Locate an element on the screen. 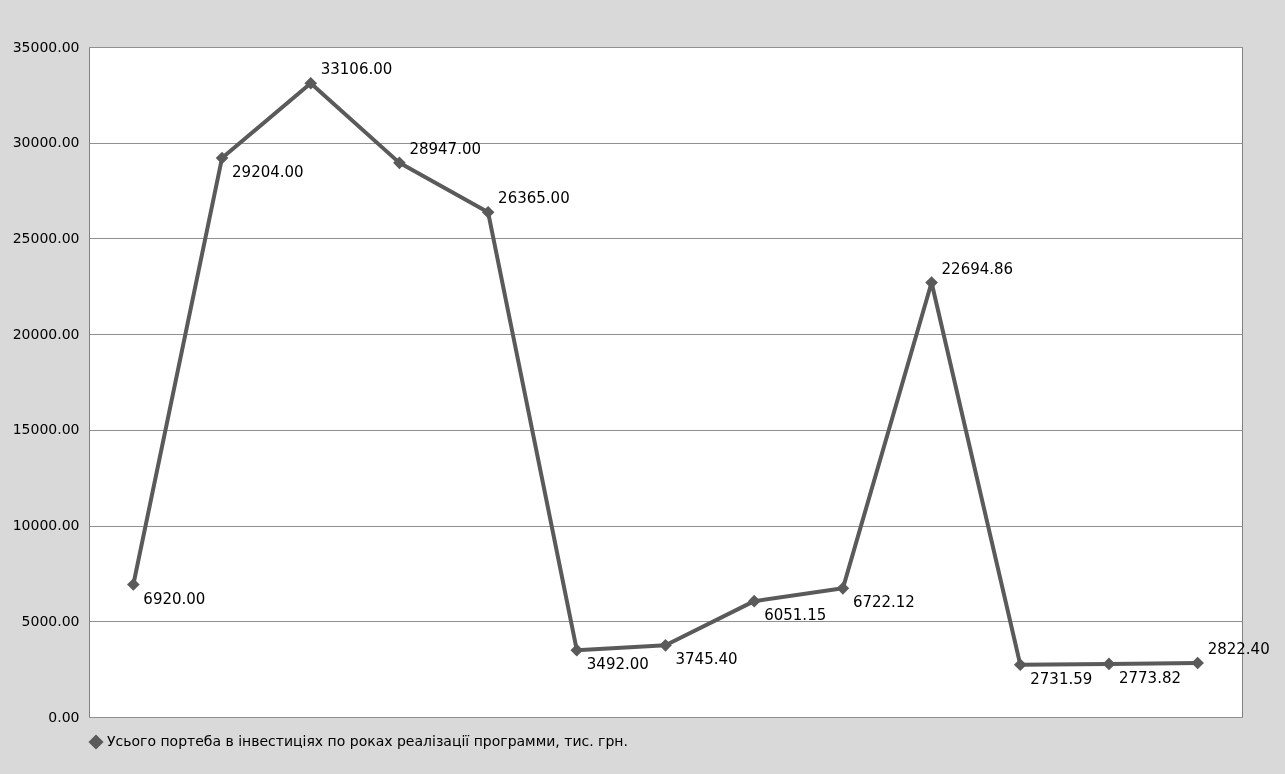 The width and height of the screenshot is (1285, 774). y-tick-label: 15000.00 is located at coordinates (46, 429).